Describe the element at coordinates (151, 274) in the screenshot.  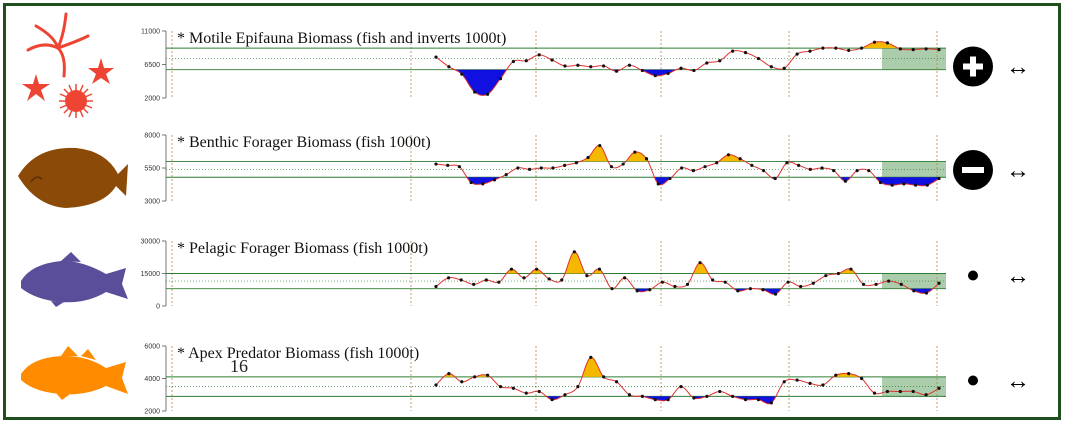
I see `y-tick-label: 15000` at that location.